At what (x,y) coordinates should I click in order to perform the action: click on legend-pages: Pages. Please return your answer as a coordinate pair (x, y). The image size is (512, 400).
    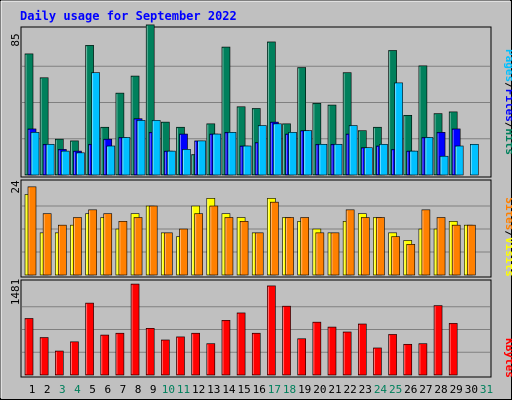
    Looking at the image, I should click on (507, 65).